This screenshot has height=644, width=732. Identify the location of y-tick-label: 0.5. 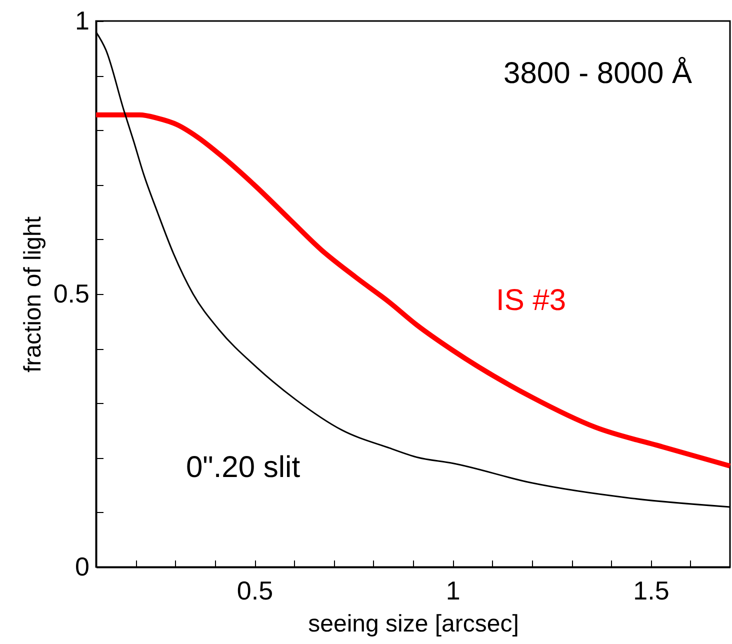
(71, 293).